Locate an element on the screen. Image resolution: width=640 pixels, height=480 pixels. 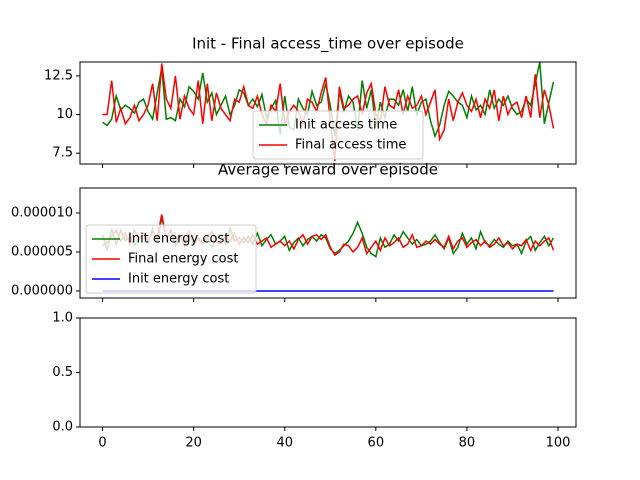
x-tick-label: 80 is located at coordinates (467, 443).